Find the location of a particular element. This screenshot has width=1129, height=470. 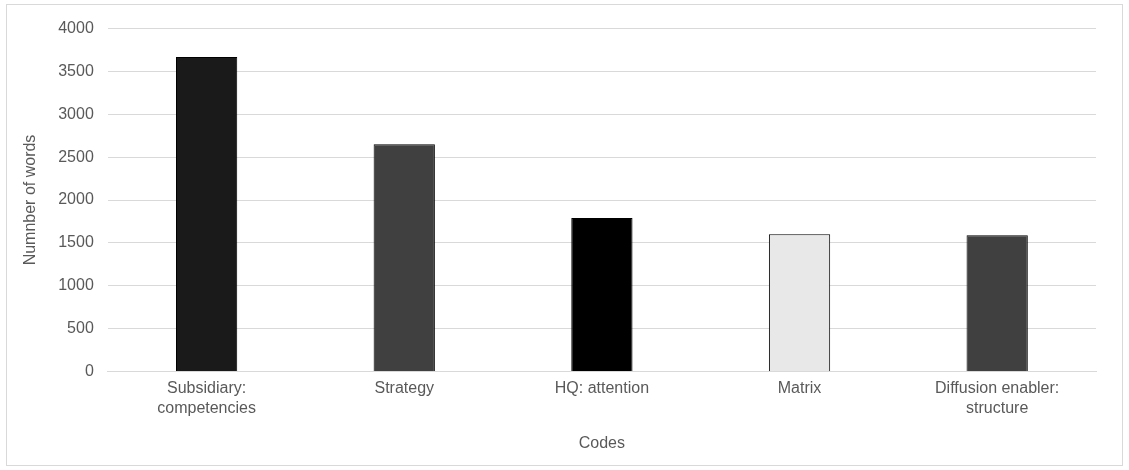

y-axis-title: Numnber of words is located at coordinates (30, 200).